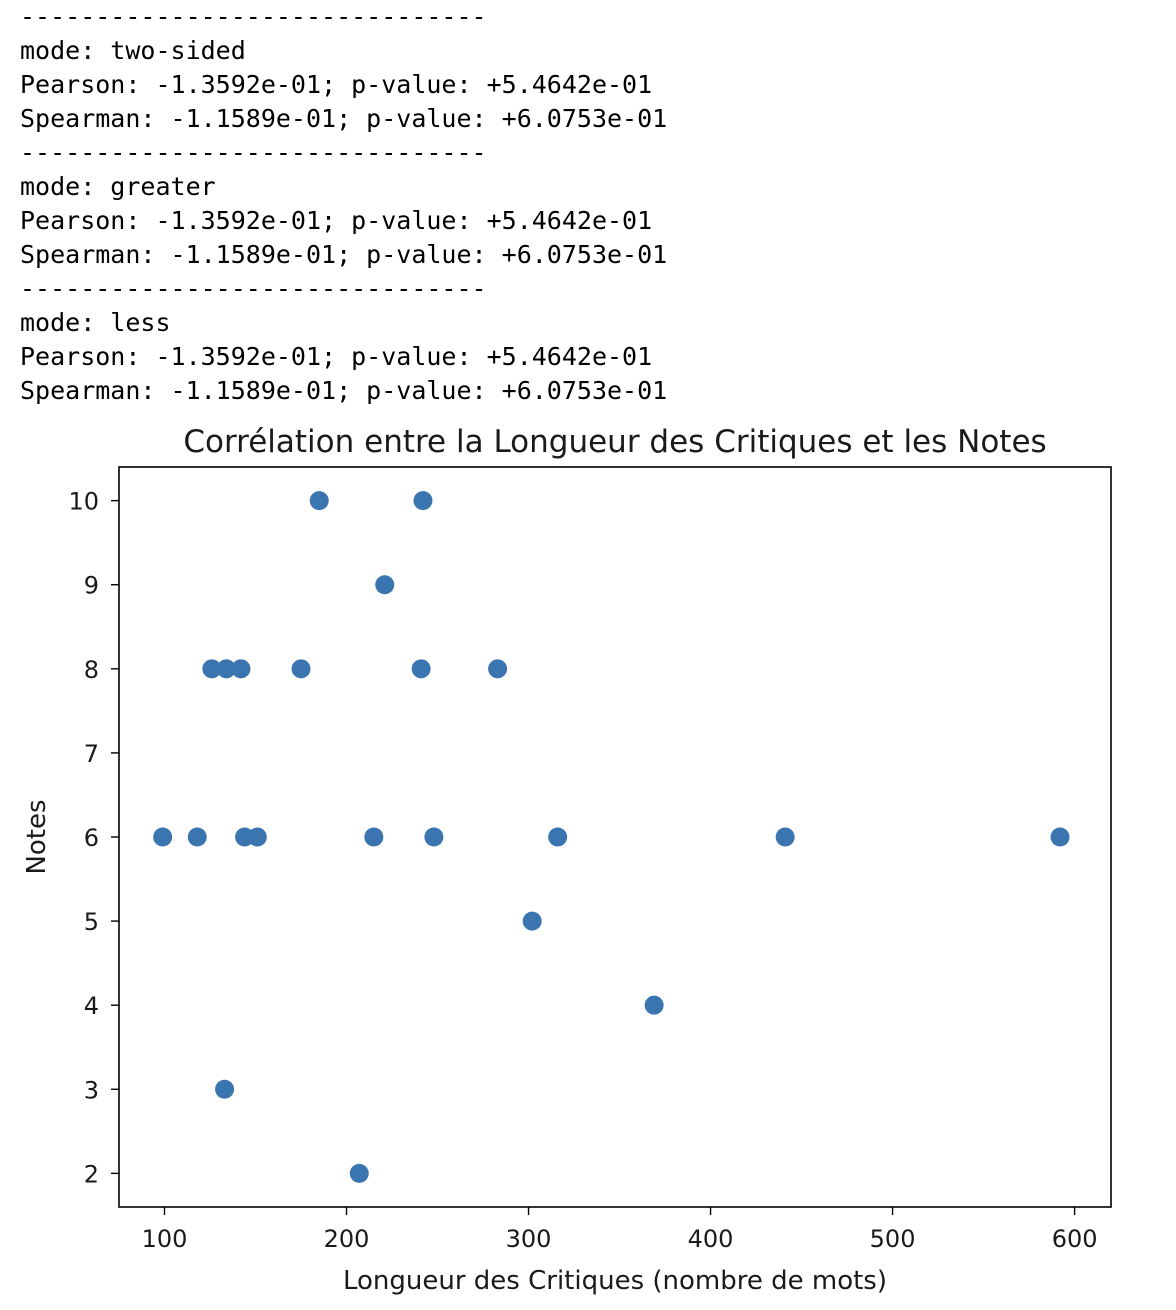 The width and height of the screenshot is (1176, 1310). I want to click on mode-line: mode: two-sided, so click(133, 50).